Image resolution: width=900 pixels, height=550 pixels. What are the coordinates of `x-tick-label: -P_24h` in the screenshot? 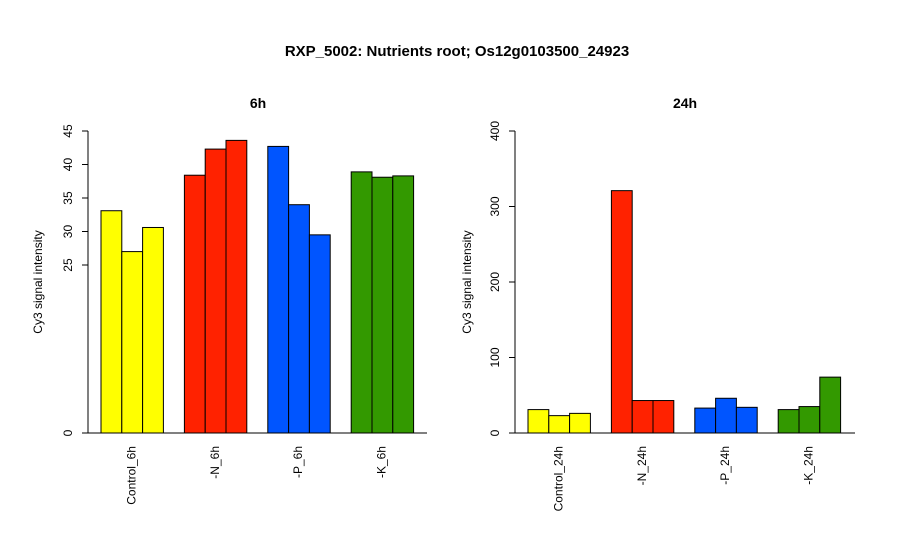 It's located at (725, 465).